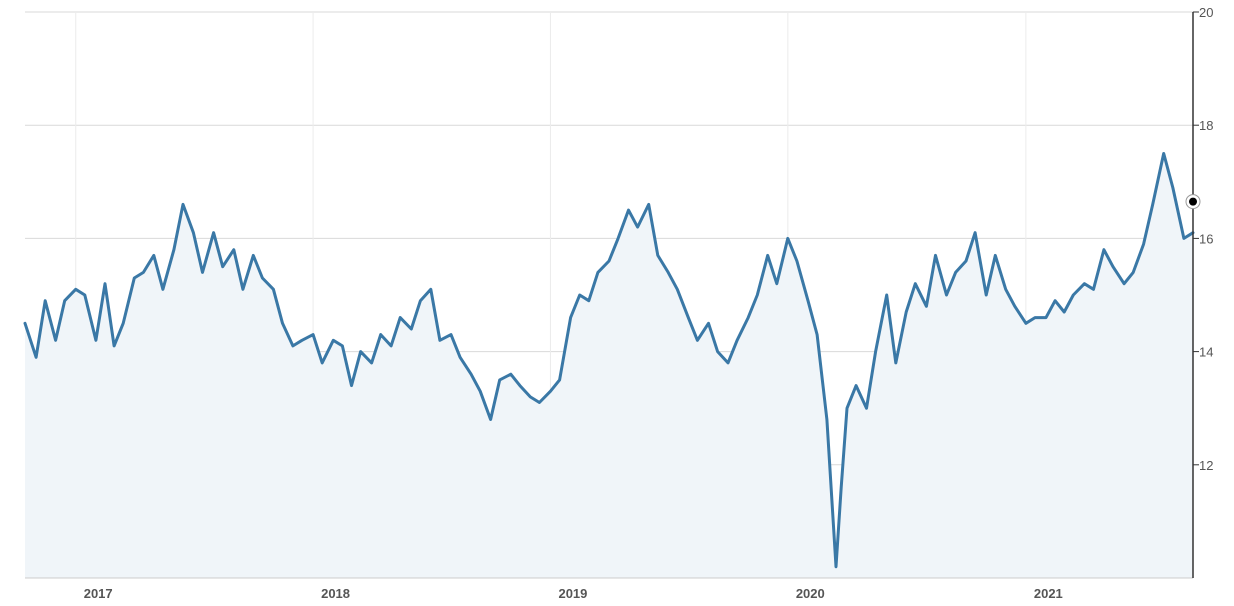  What do you see at coordinates (1206, 465) in the screenshot?
I see `y-tick-label: 12` at bounding box center [1206, 465].